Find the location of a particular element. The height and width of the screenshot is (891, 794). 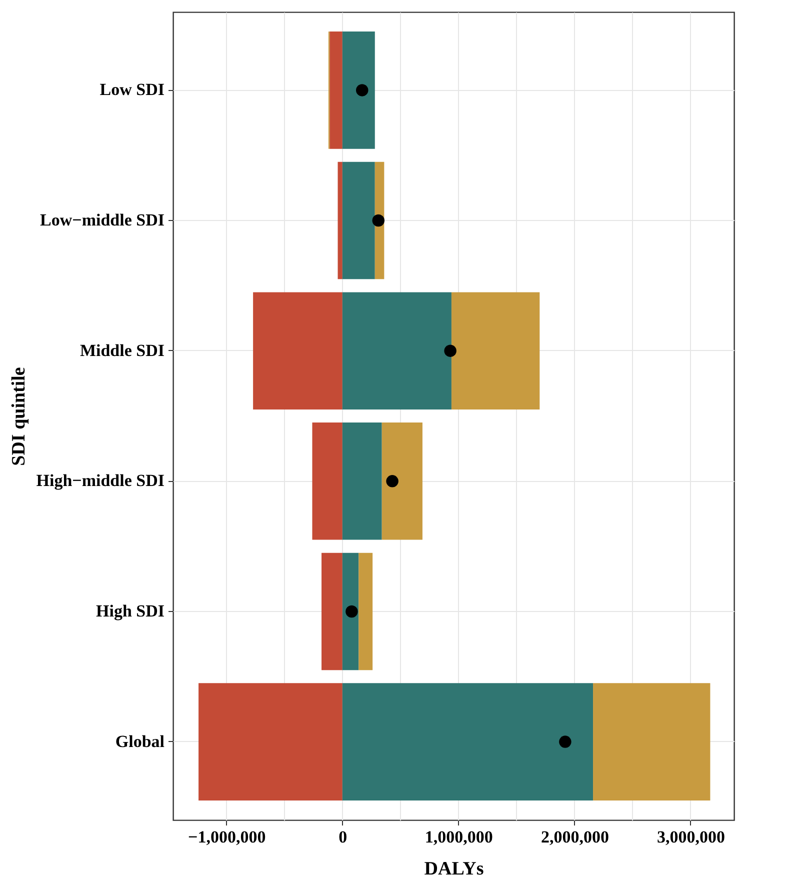

y-tick-label: Middle SDI is located at coordinates (122, 350).